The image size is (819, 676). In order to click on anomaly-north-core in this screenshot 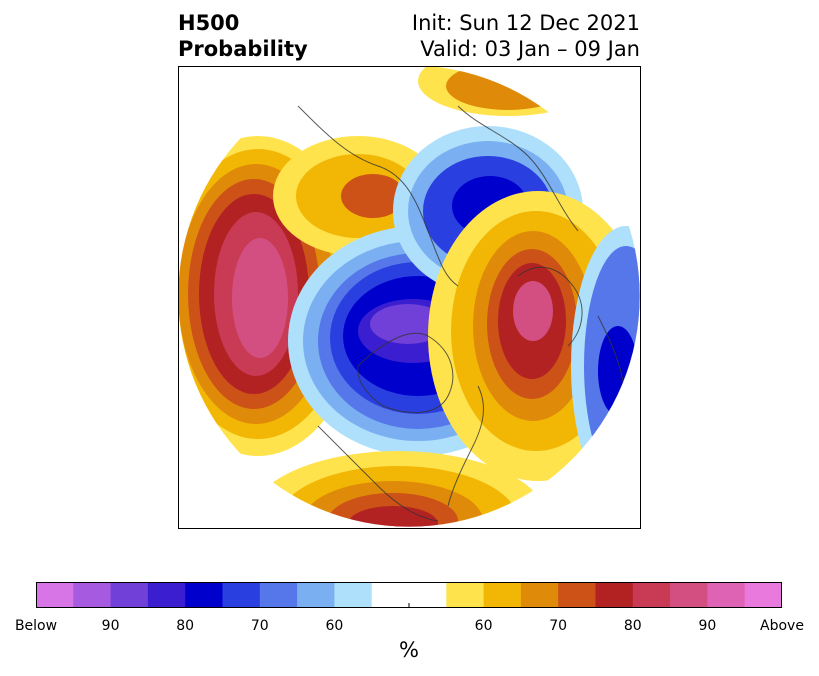, I will do `click(373, 196)`.